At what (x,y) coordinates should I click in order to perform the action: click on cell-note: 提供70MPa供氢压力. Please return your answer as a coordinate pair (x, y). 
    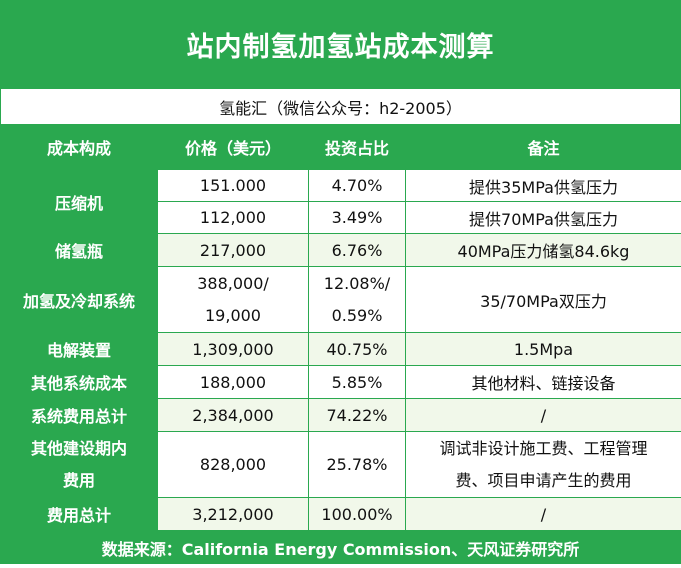
    Looking at the image, I should click on (543, 217).